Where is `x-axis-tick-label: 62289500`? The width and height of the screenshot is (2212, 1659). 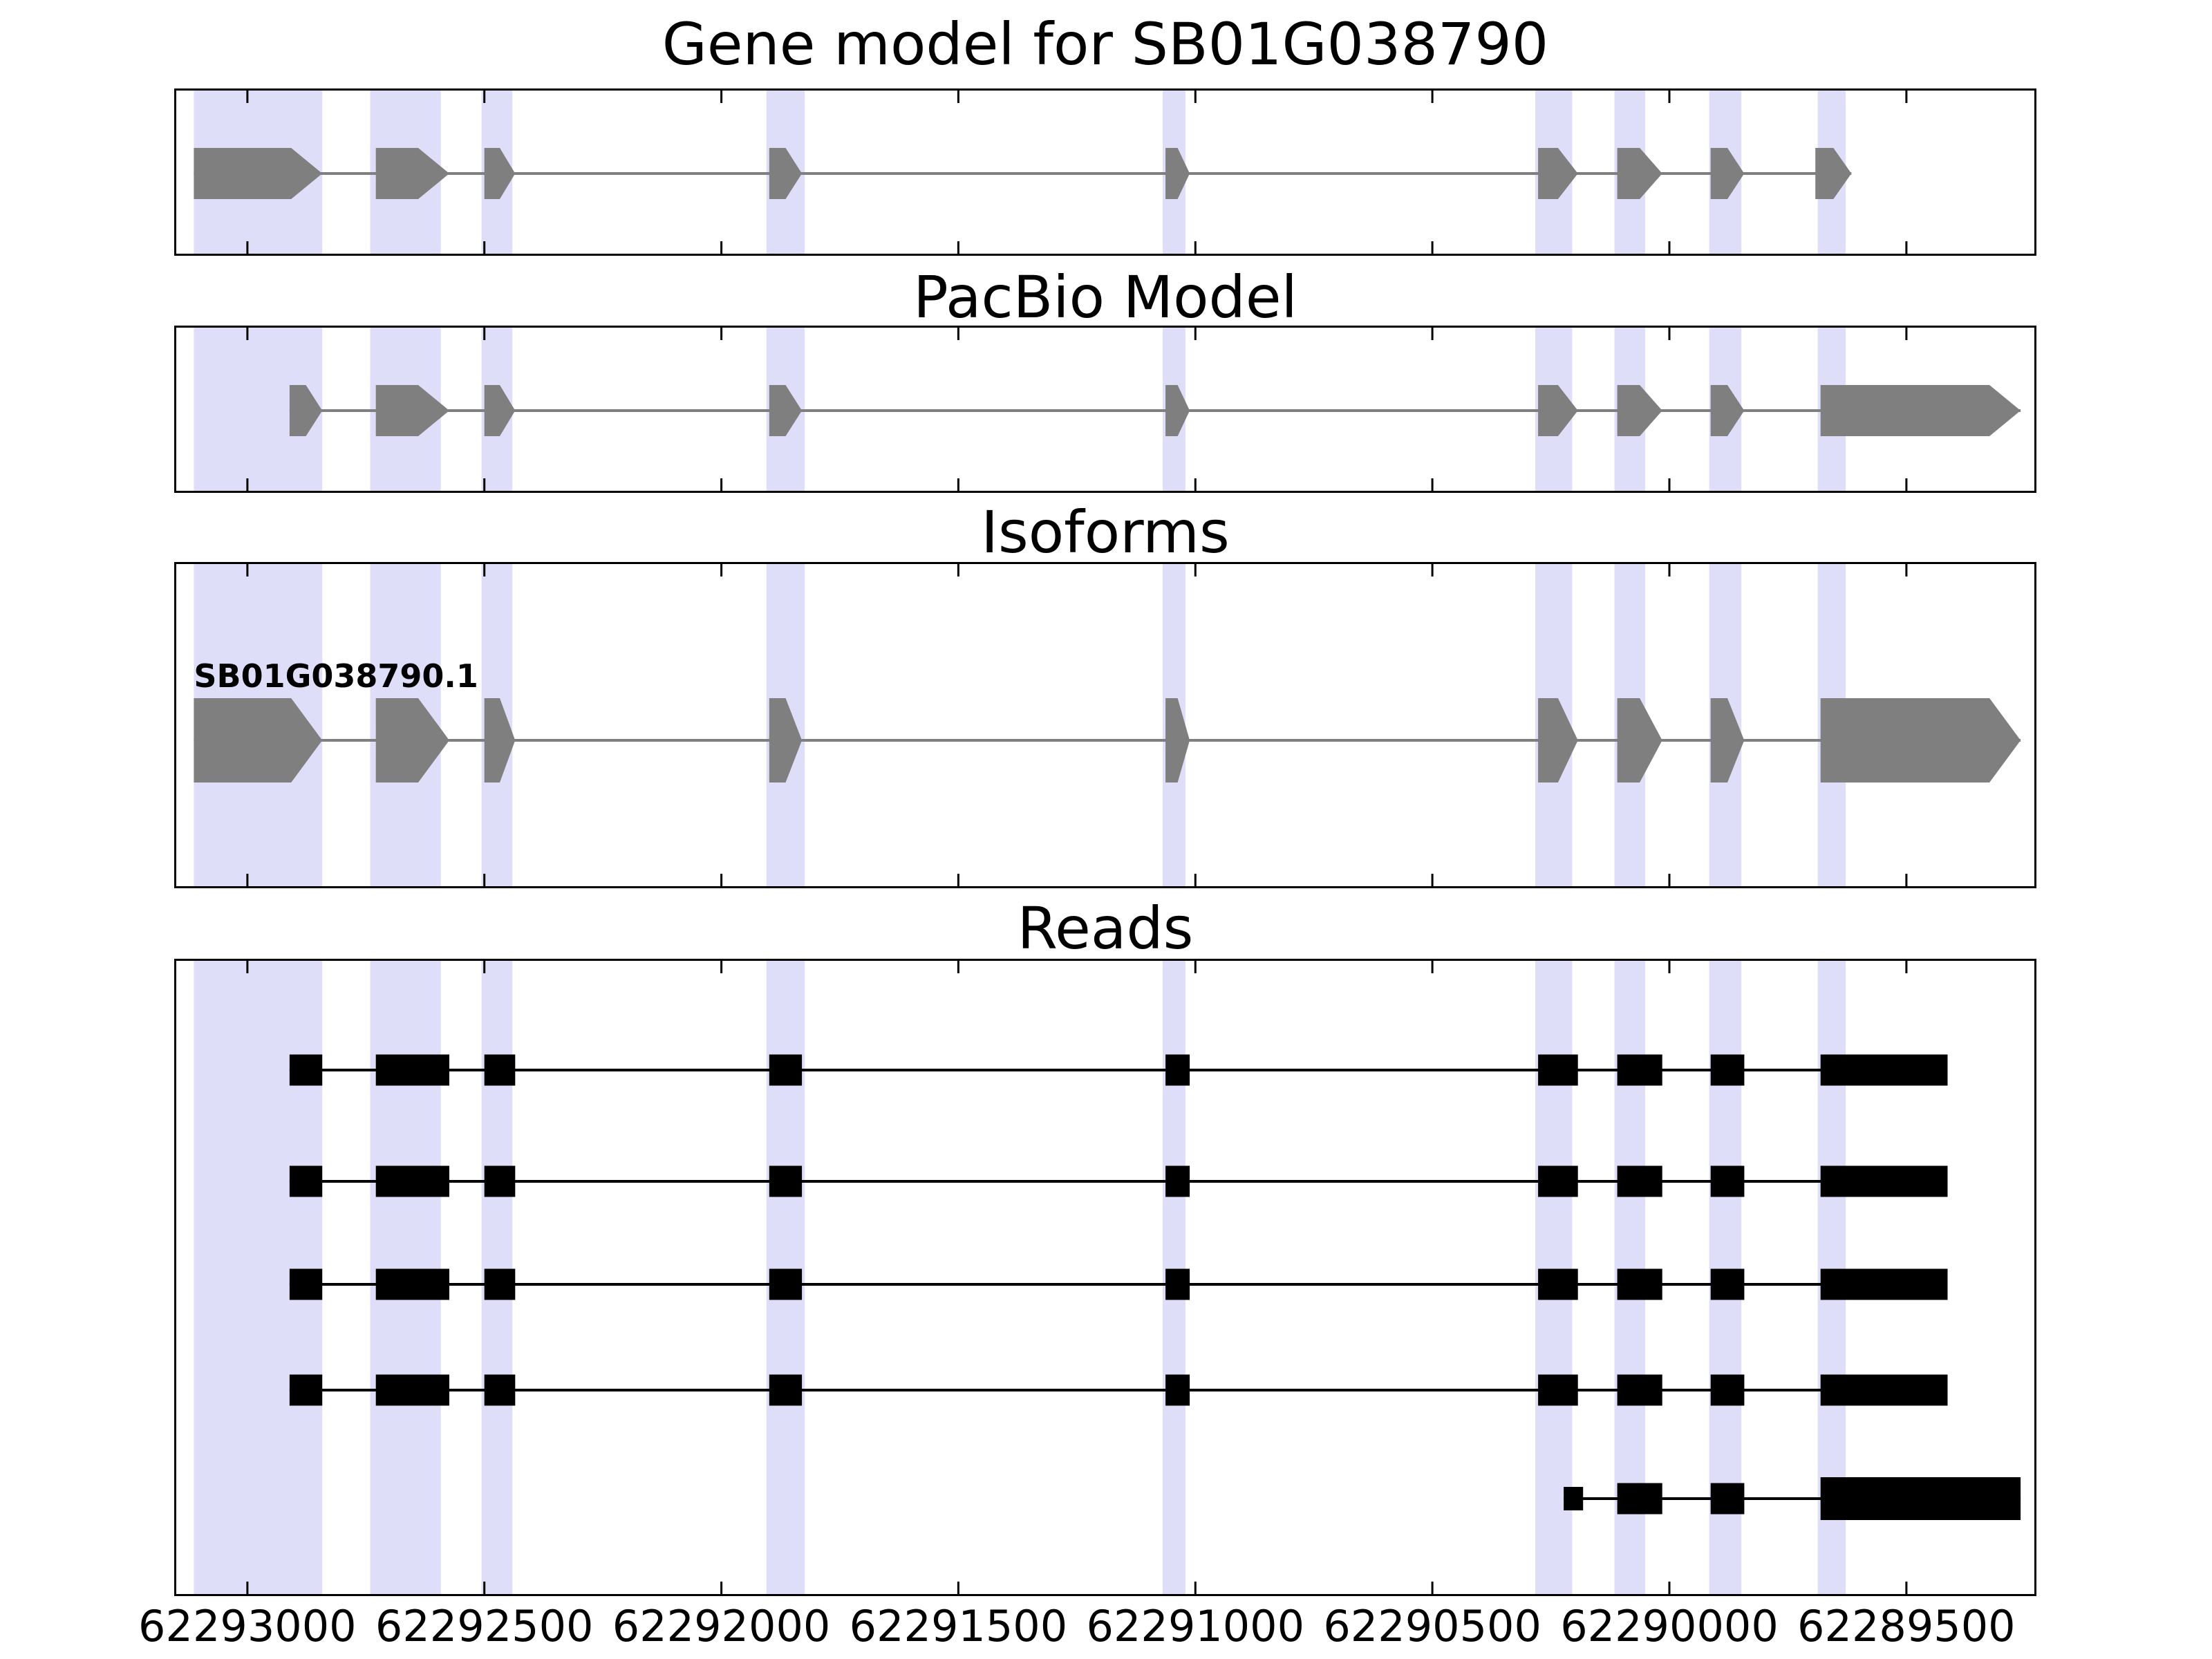 x-axis-tick-label: 62289500 is located at coordinates (1906, 1626).